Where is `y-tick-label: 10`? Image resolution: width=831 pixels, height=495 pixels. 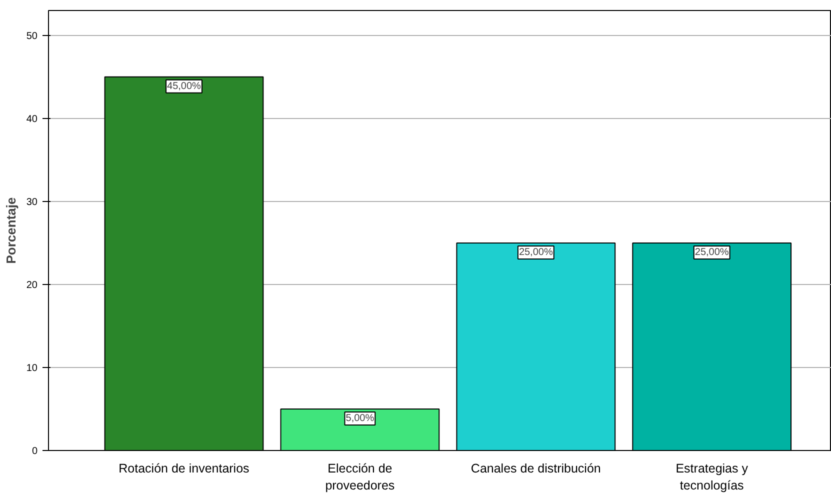
y-tick-label: 10 is located at coordinates (32, 368).